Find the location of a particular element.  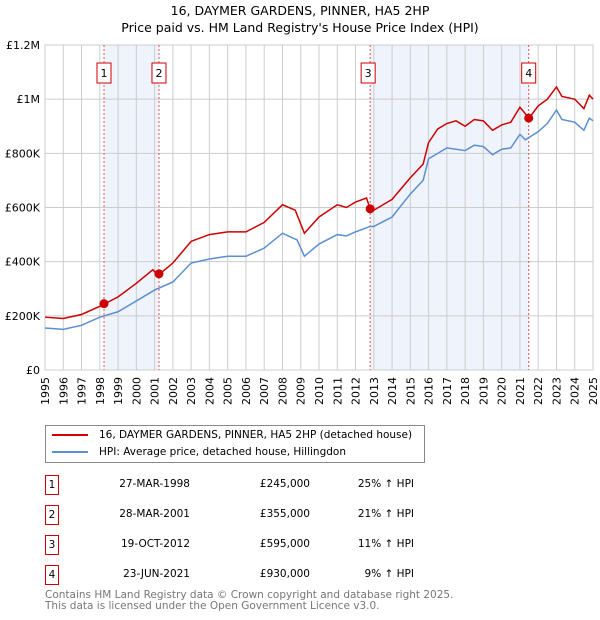

chart-title: 16, DAYMER GARDENS, PINNER, HA5 2HP is located at coordinates (300, 10).